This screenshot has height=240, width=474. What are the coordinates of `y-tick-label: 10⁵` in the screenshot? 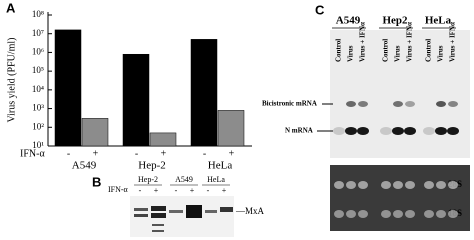 It's located at (38, 70).